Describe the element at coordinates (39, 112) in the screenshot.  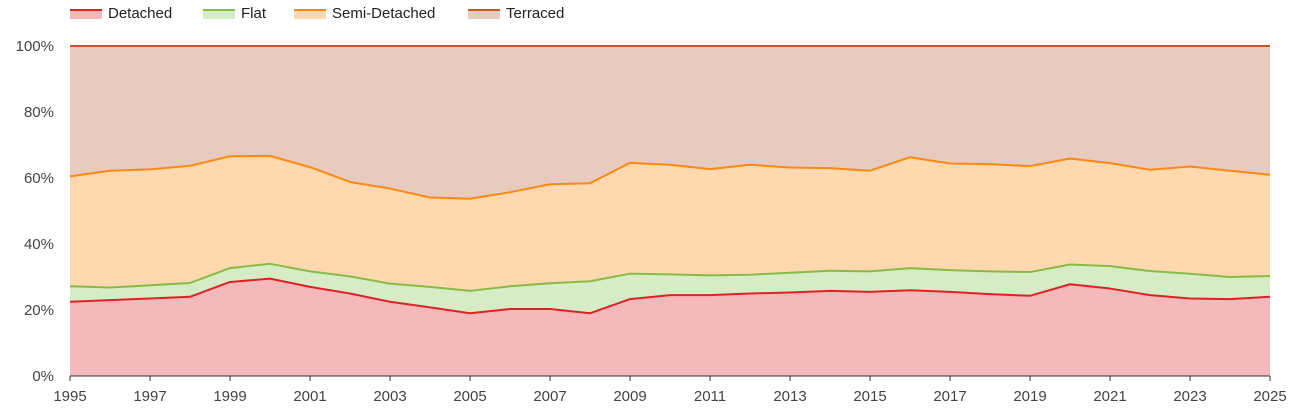
I see `y-tick-label: 80%` at that location.